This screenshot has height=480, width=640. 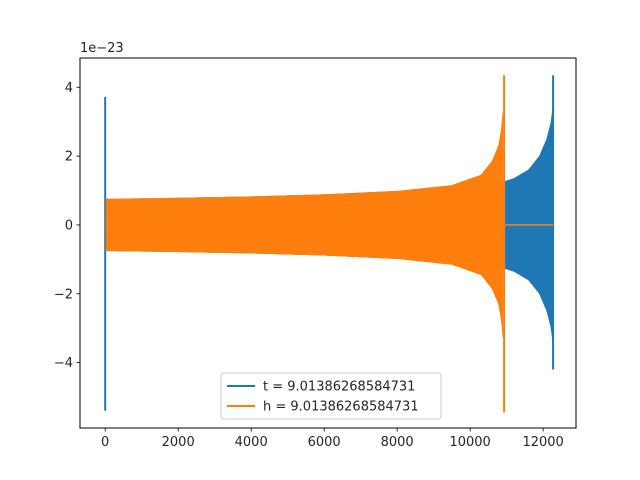 I want to click on x-tick-label: 8000, so click(x=397, y=442).